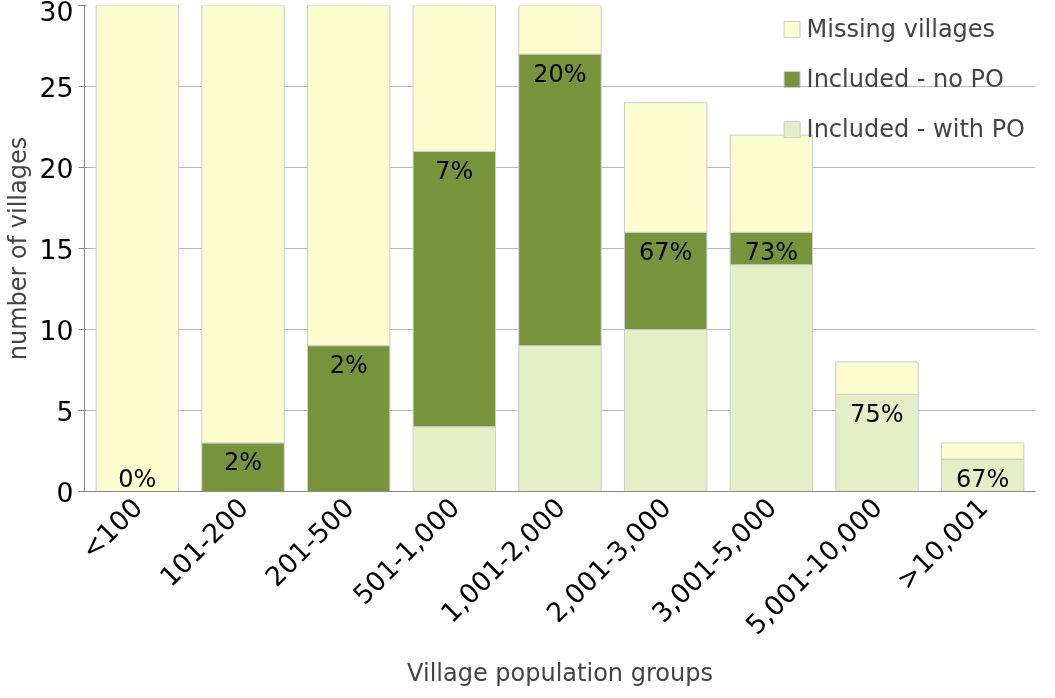 The image size is (1055, 698). What do you see at coordinates (56, 87) in the screenshot?
I see `y-tick-label: 25` at bounding box center [56, 87].